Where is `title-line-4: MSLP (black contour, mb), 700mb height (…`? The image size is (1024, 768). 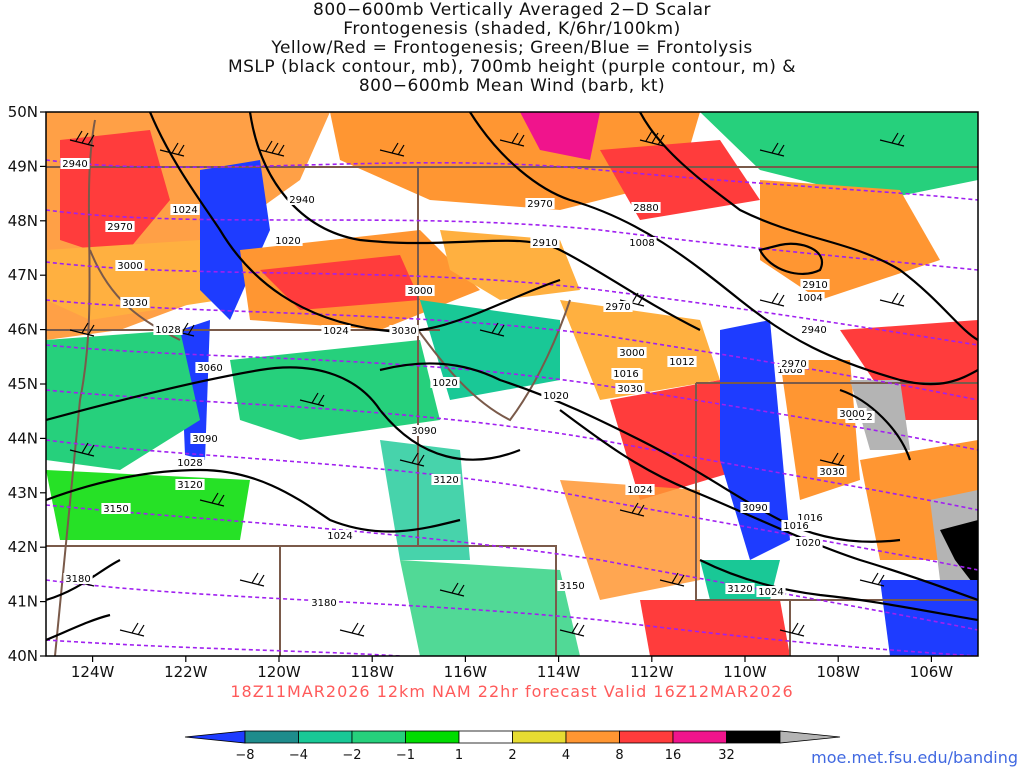 title-line-4: MSLP (black contour, mb), 700mb height (… is located at coordinates (512, 67).